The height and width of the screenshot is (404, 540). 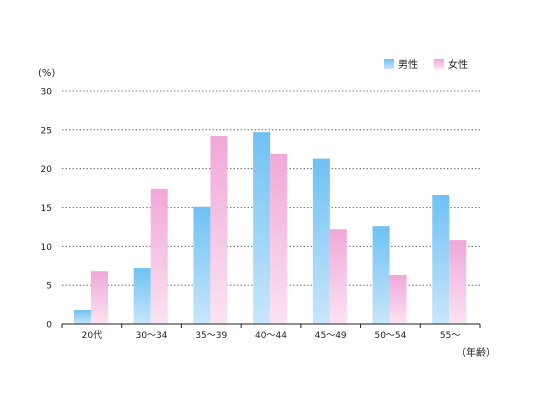 What do you see at coordinates (46, 131) in the screenshot?
I see `y-tick-label: 25` at bounding box center [46, 131].